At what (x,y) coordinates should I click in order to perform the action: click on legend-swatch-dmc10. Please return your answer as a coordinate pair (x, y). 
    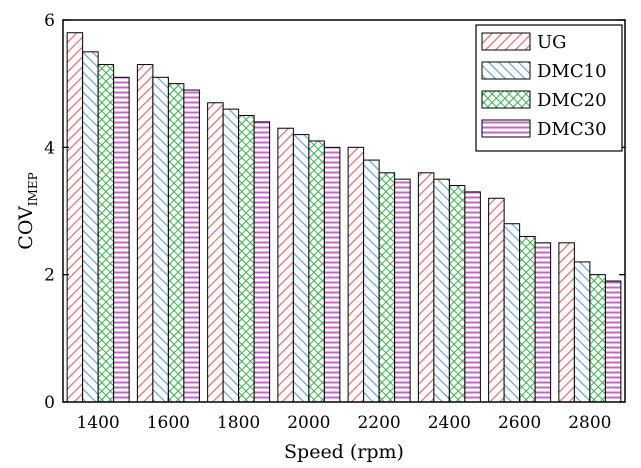
    Looking at the image, I should click on (506, 70).